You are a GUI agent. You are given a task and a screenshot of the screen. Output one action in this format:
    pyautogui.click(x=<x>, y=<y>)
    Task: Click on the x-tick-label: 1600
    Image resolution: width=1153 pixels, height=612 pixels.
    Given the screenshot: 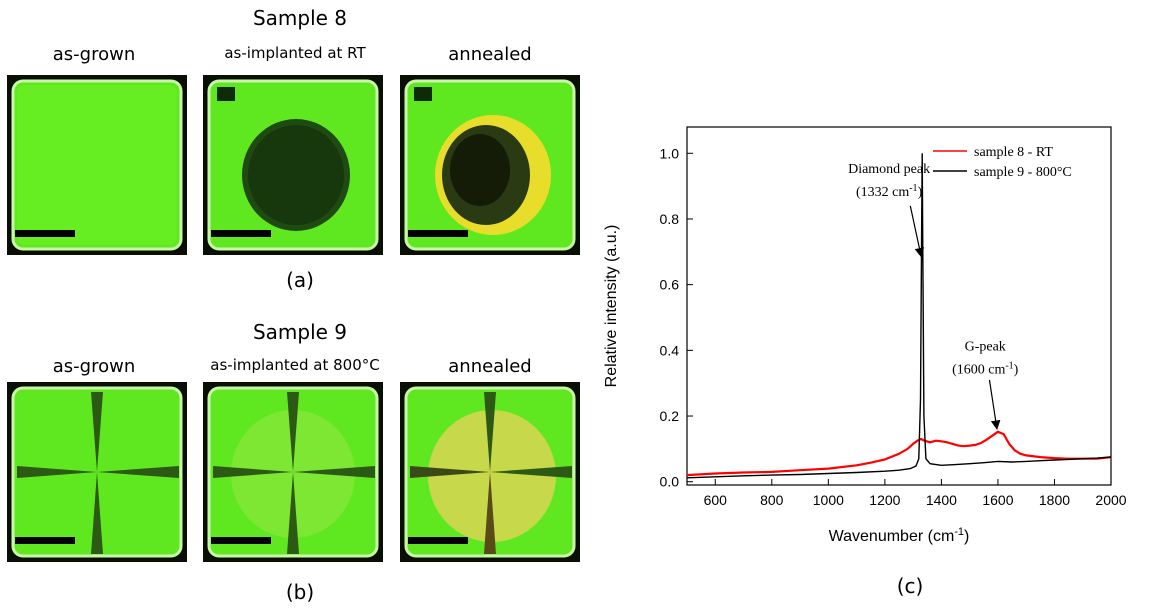 What is the action you would take?
    pyautogui.click(x=997, y=500)
    